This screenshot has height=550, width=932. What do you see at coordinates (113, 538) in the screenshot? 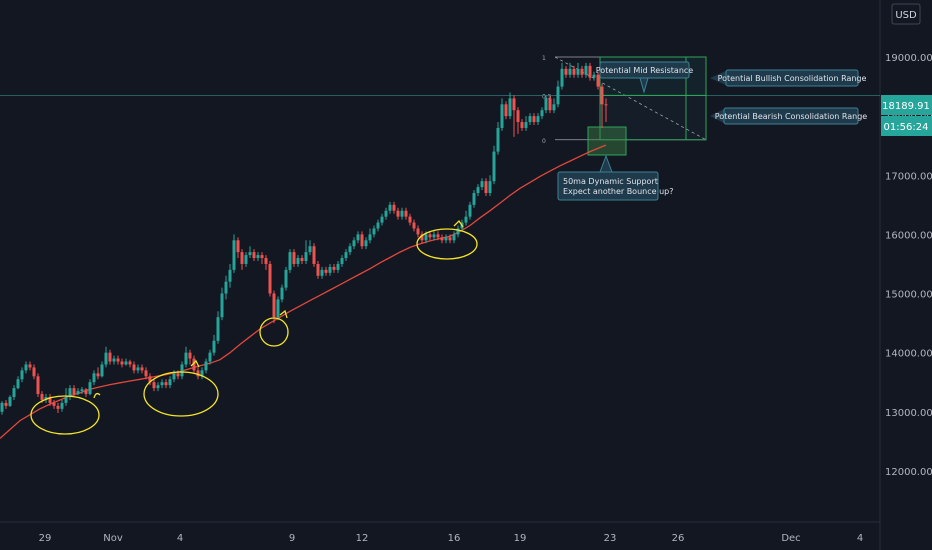
I see `x-tick-label: Nov` at bounding box center [113, 538].